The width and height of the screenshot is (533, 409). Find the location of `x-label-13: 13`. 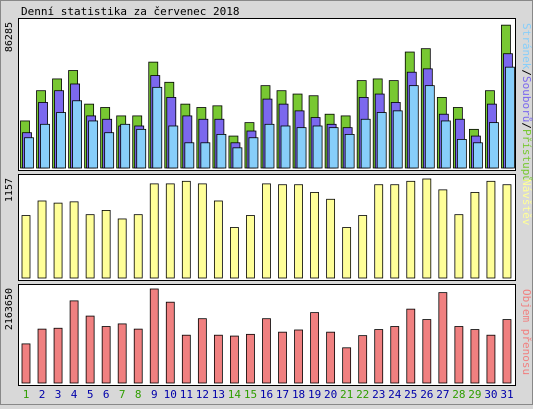

x-label-13: 13 is located at coordinates (218, 394).